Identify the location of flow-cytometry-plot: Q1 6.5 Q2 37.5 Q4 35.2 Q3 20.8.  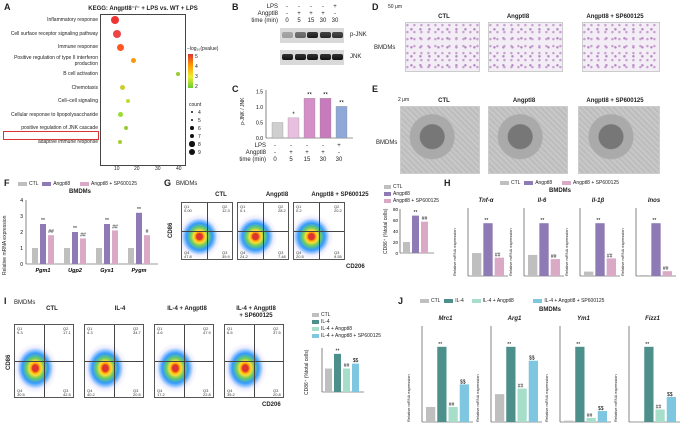
(254, 361).